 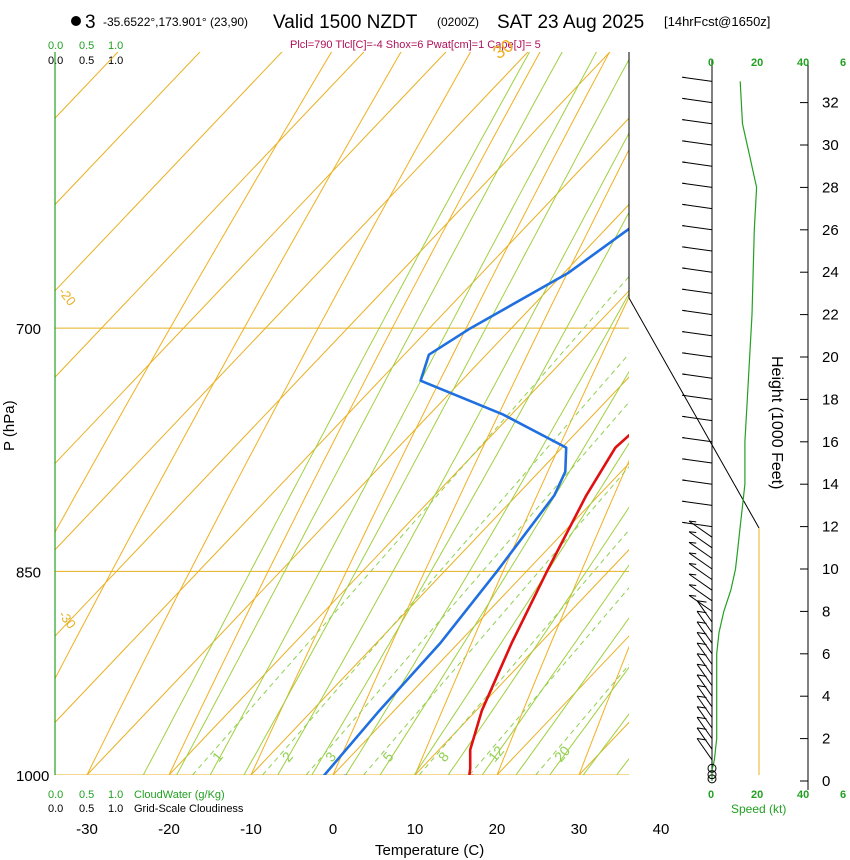 I want to click on header-utc: (0200Z), so click(x=458, y=22).